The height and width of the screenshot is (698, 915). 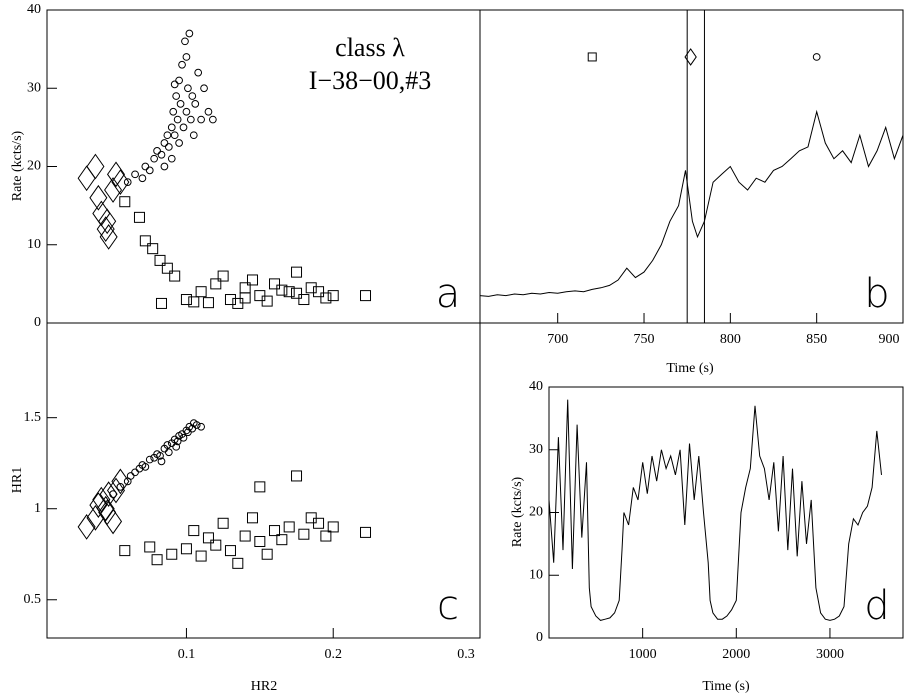 What do you see at coordinates (33, 417) in the screenshot?
I see `y-tick-label: 1.5` at bounding box center [33, 417].